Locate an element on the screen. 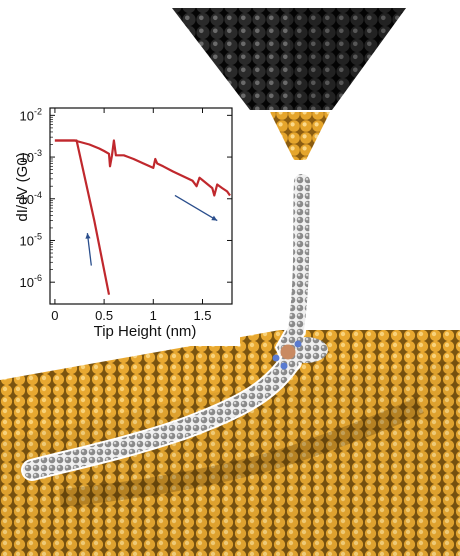 This screenshot has height=556, width=460. chart-series is located at coordinates (142, 217).